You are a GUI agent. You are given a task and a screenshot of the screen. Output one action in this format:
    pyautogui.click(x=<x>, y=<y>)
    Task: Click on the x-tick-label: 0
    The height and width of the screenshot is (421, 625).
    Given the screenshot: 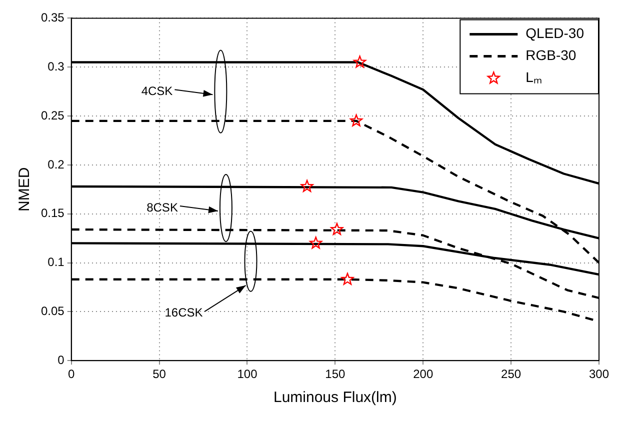 What is the action you would take?
    pyautogui.click(x=72, y=374)
    